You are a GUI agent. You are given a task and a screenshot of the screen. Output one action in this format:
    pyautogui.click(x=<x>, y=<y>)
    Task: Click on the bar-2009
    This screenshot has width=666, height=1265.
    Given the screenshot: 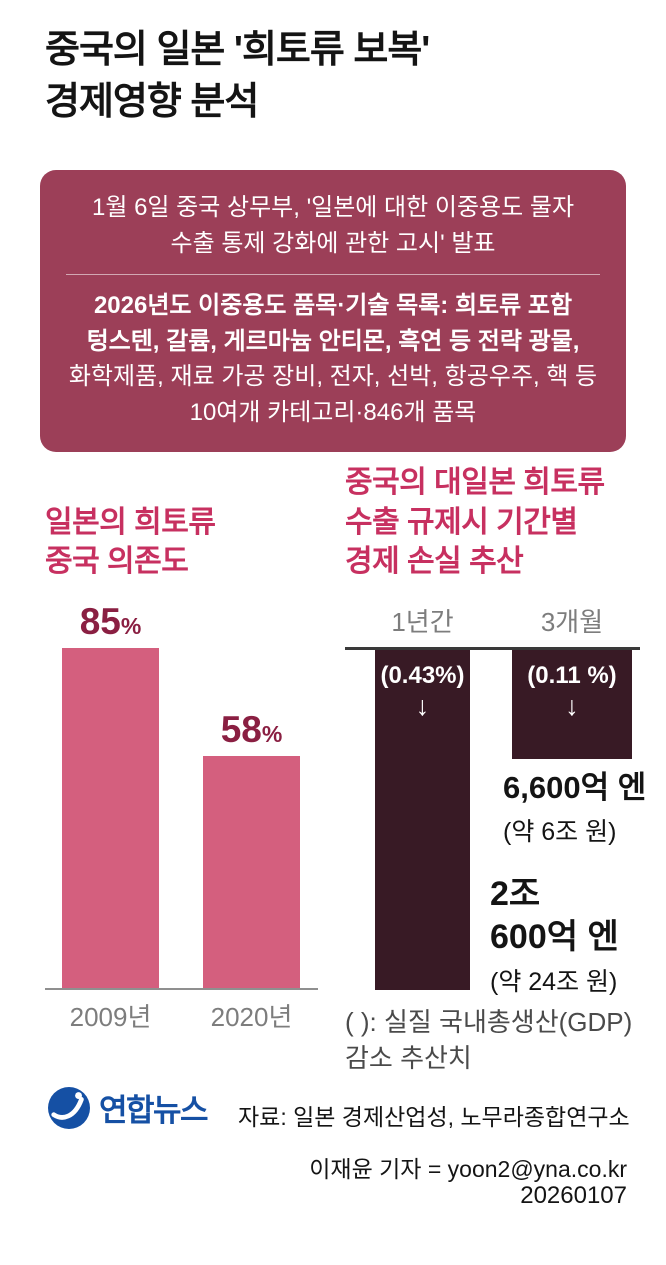 What is the action you would take?
    pyautogui.click(x=110, y=818)
    